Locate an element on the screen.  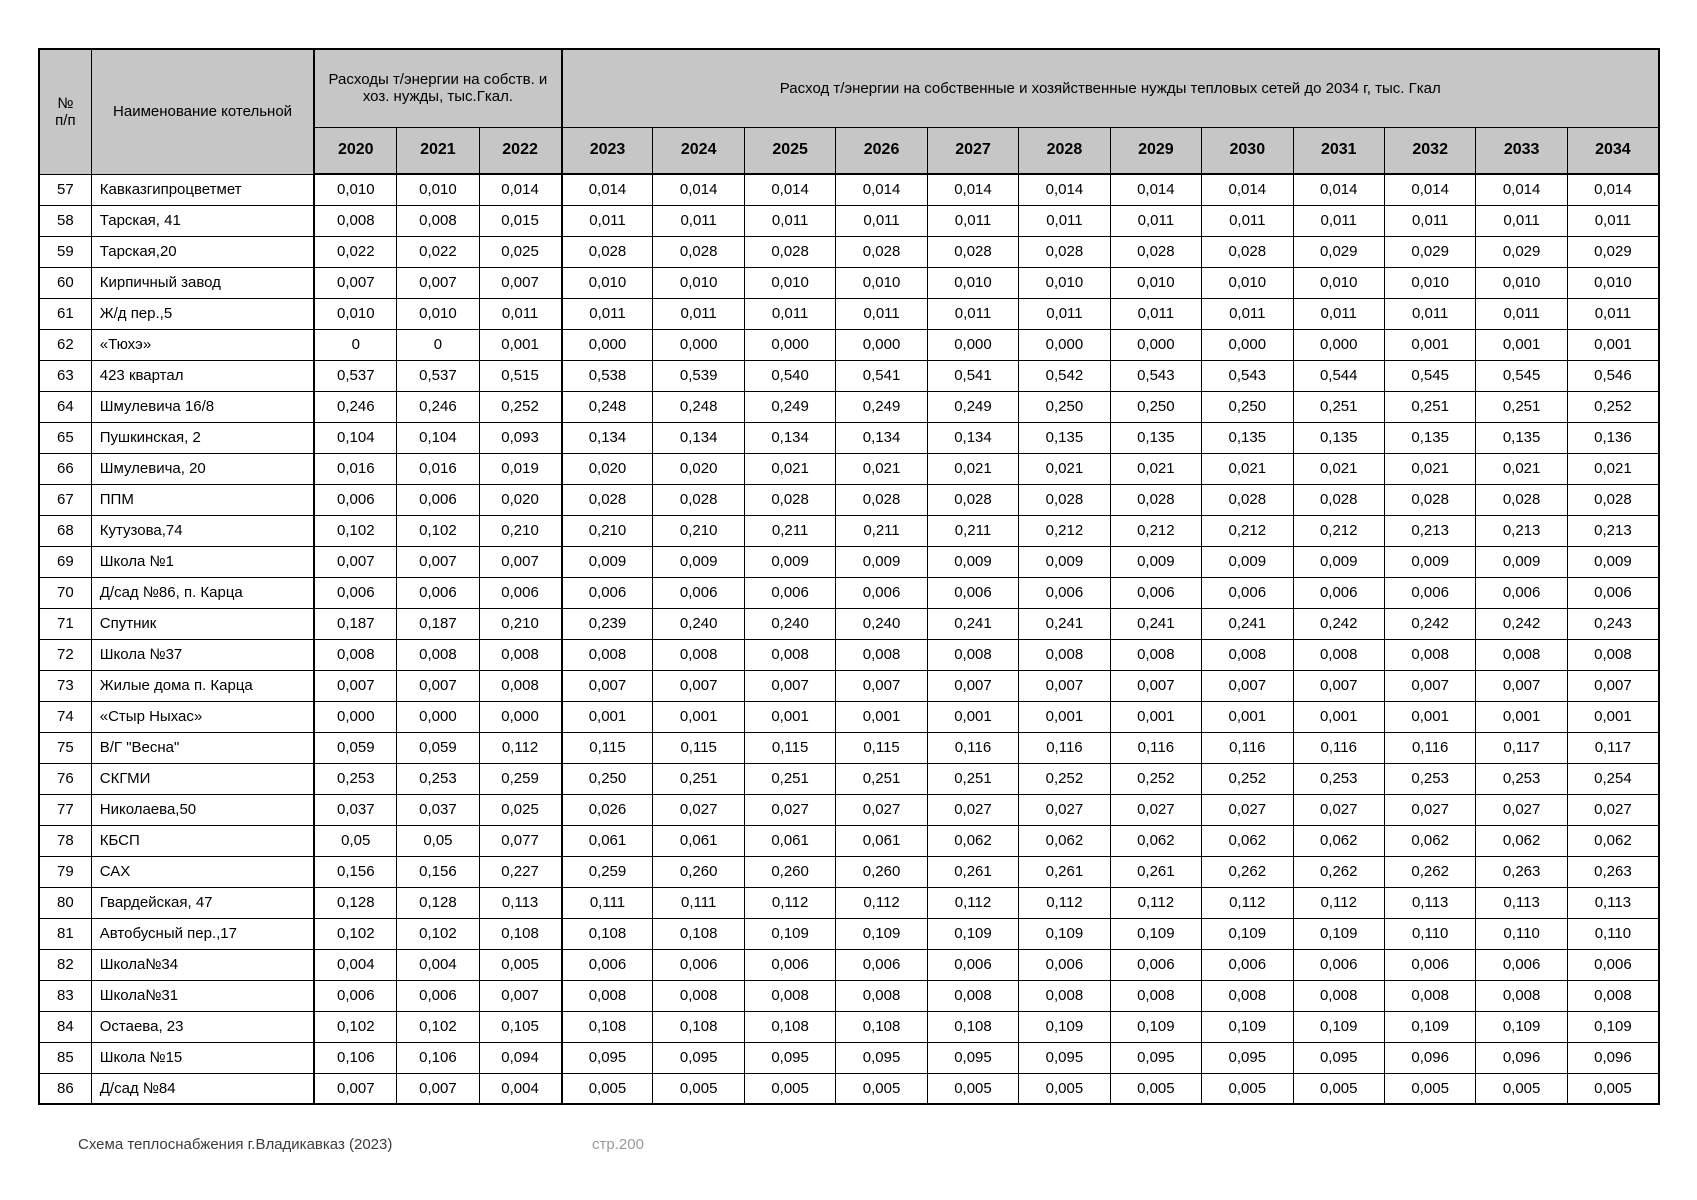
year-header-2032: 2032 is located at coordinates (1430, 150).